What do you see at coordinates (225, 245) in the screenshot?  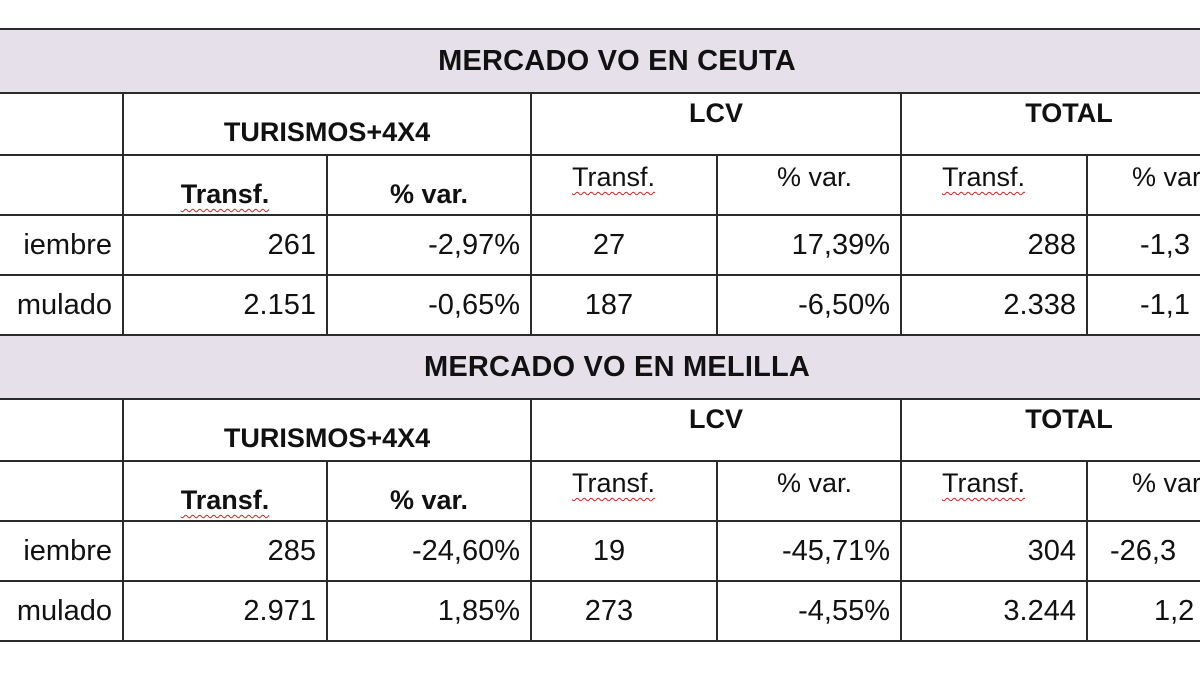 I see `cell-turismos-transf: 261` at bounding box center [225, 245].